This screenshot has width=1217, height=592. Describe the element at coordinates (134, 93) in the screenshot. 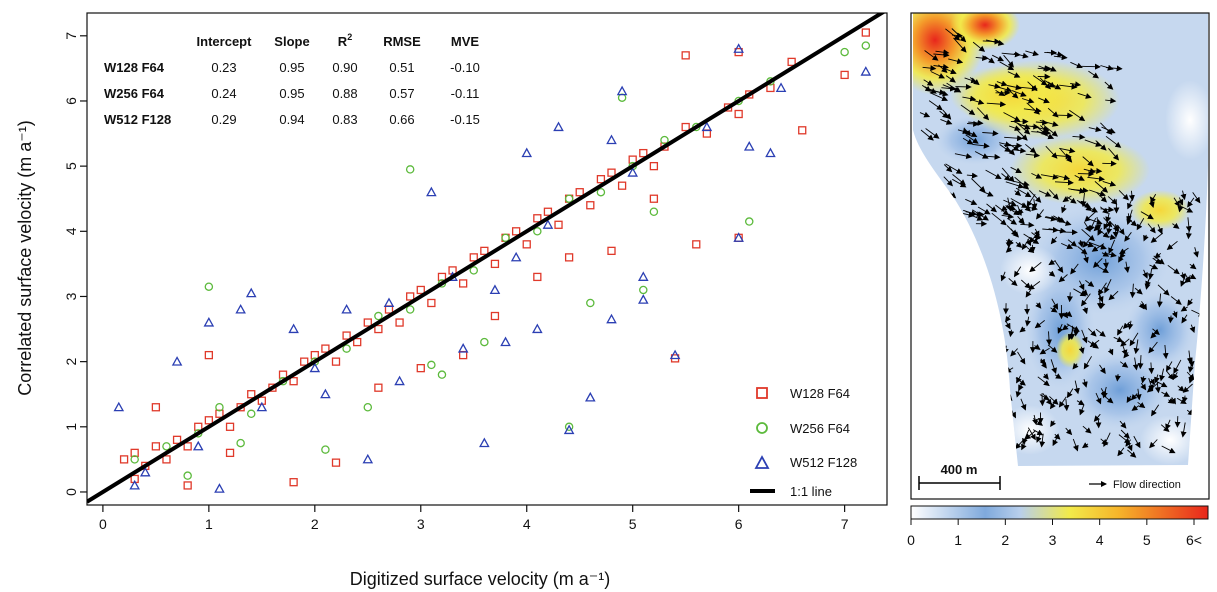

I see `table-row-name: W256 F64` at that location.